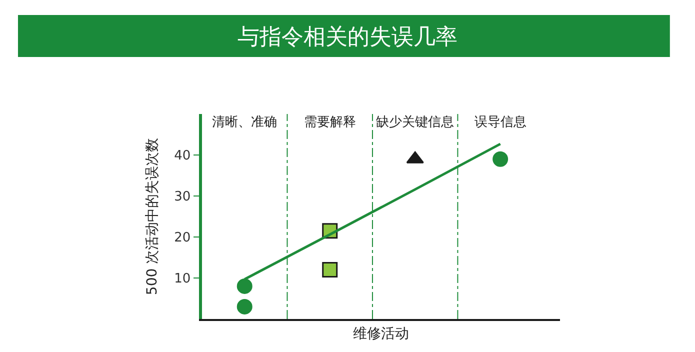 This screenshot has width=695, height=352. I want to click on x-tick-label: 需要解释, so click(330, 122).